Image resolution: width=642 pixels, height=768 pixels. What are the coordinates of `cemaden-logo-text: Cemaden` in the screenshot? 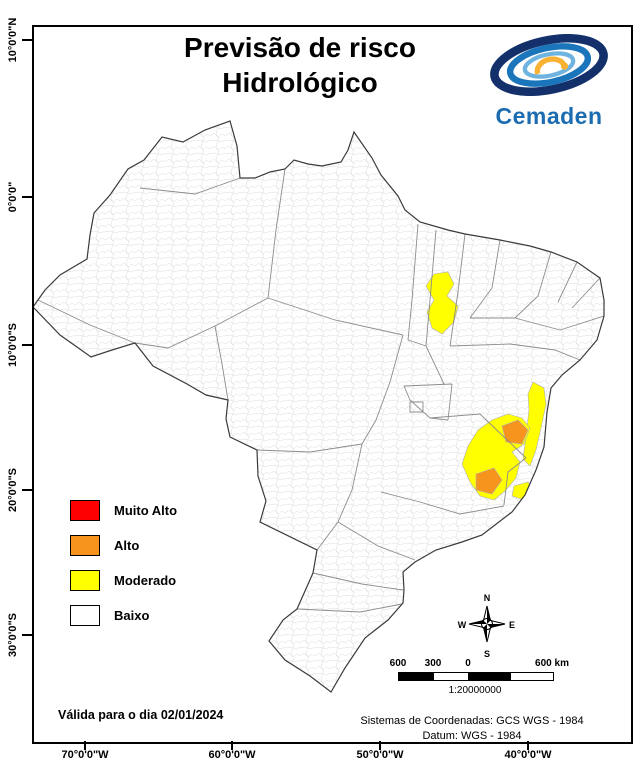 It's located at (549, 116).